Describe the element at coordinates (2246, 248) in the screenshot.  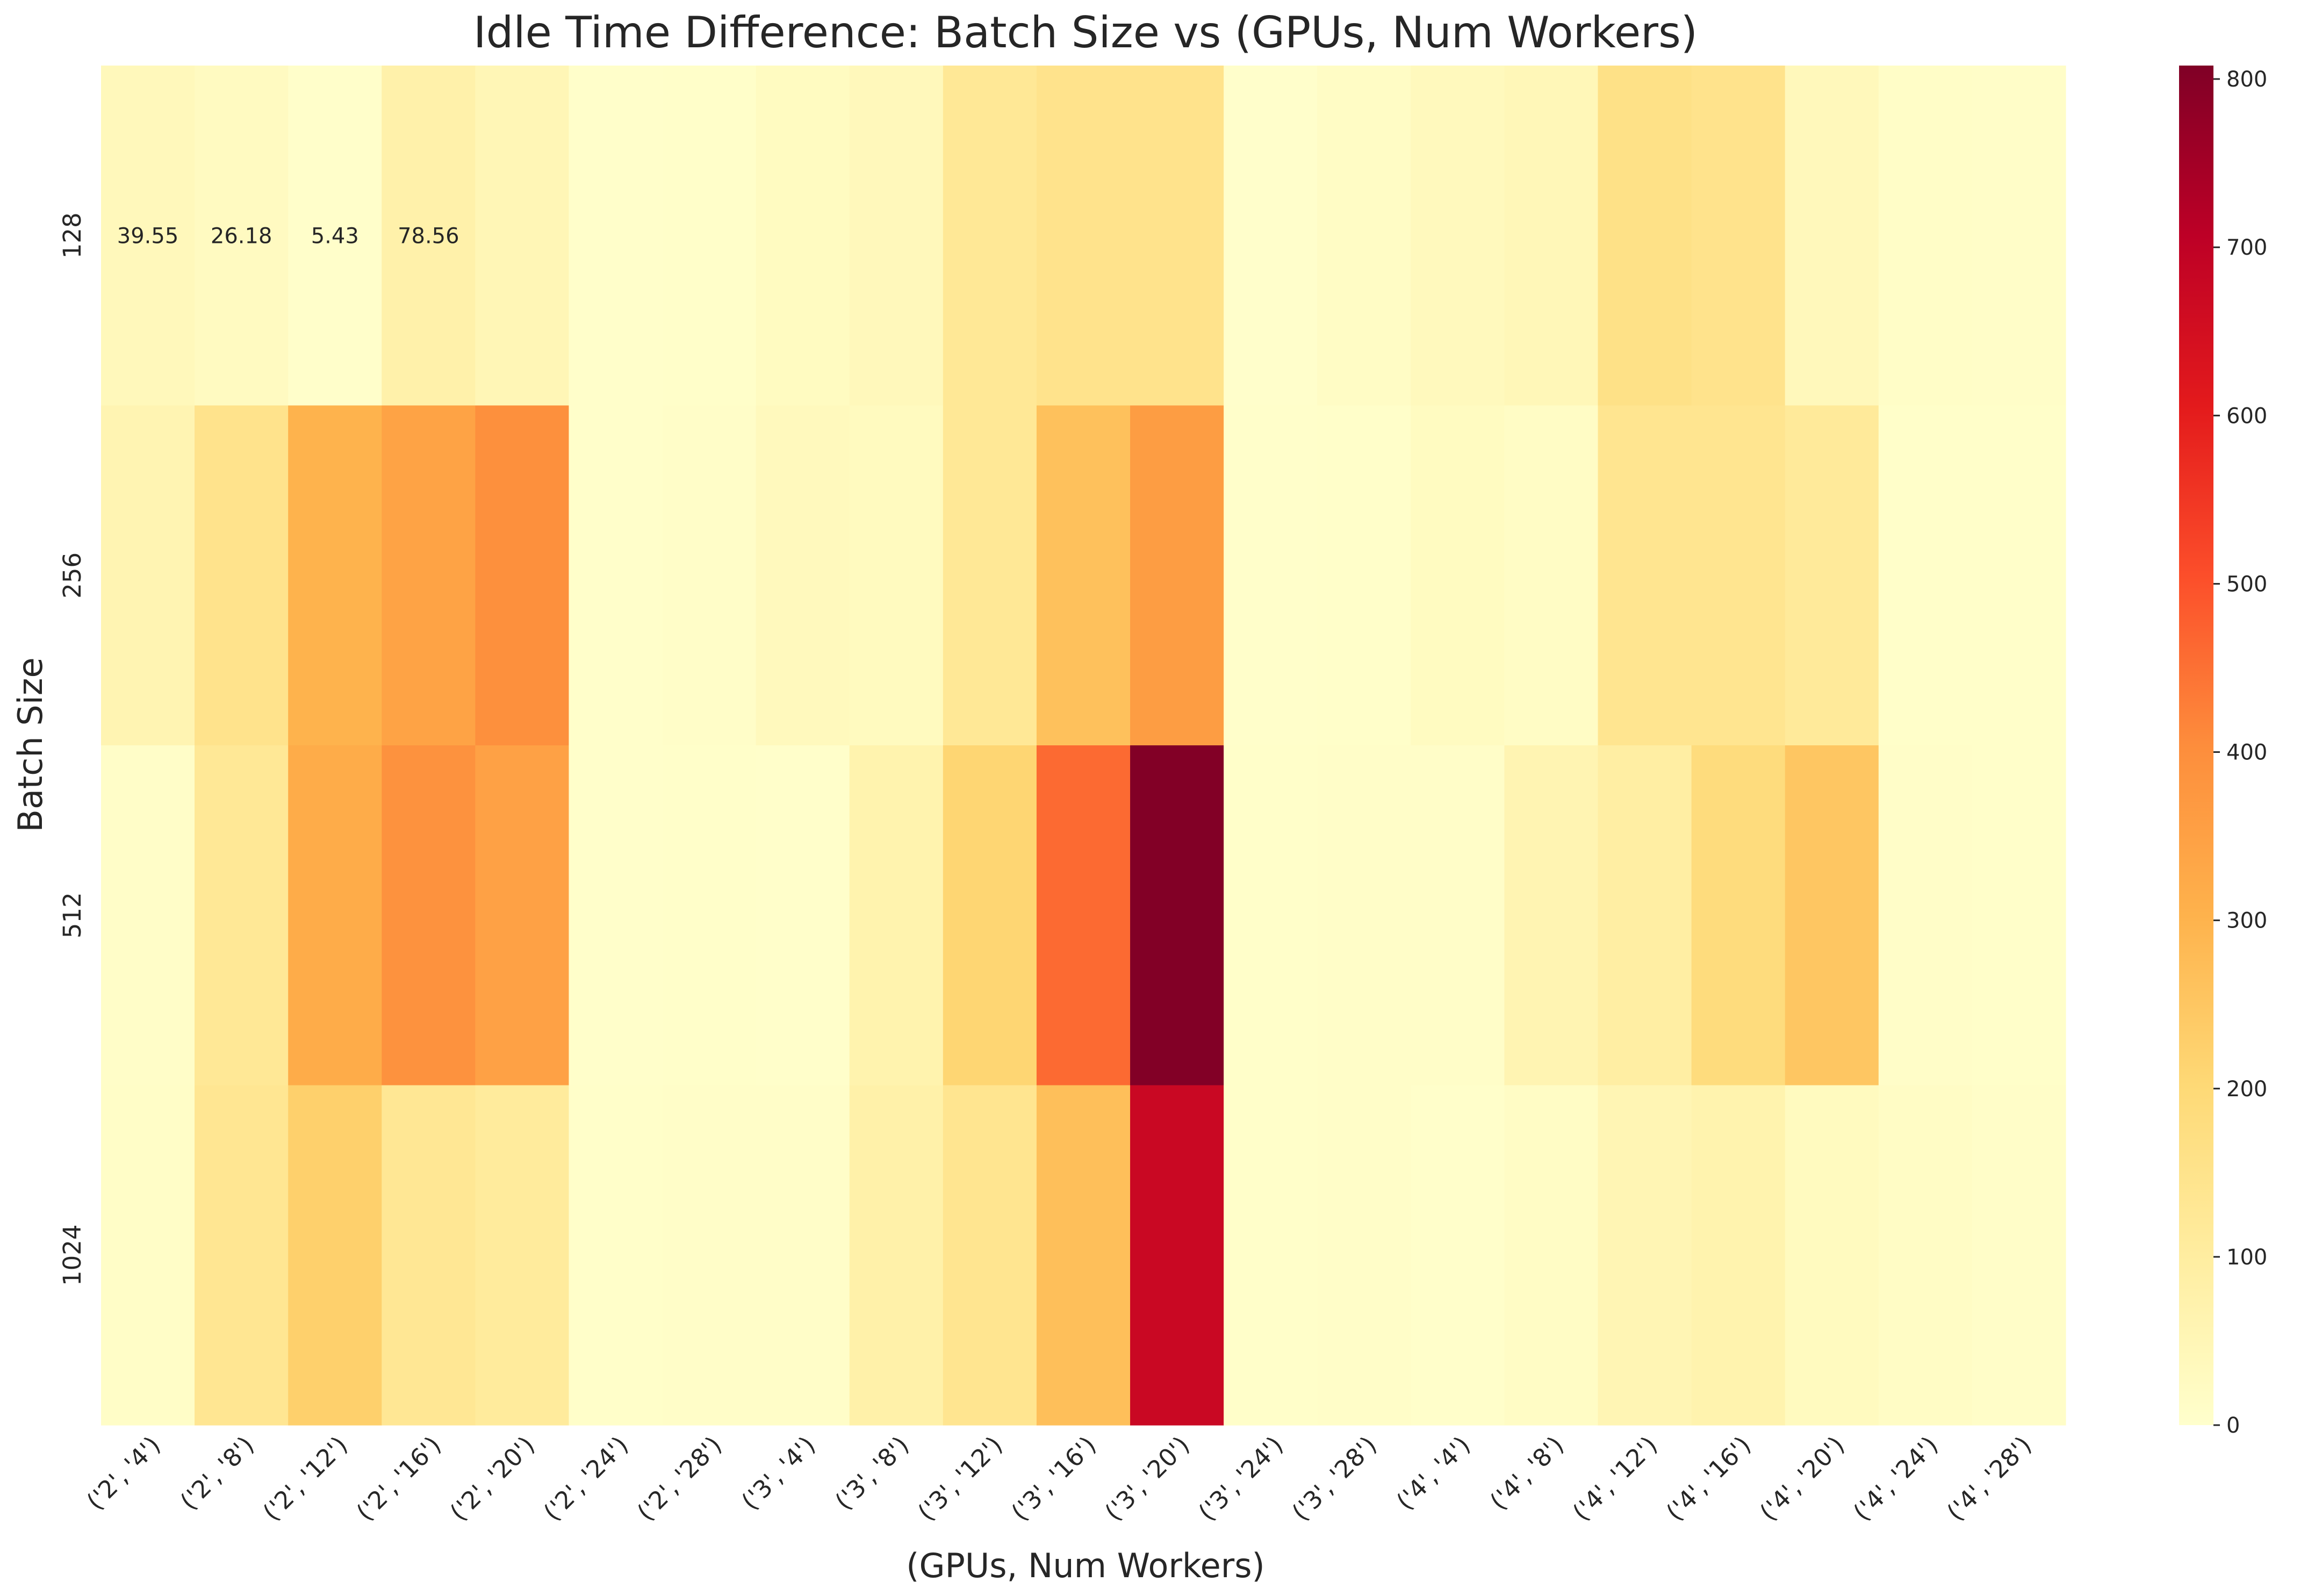
I see `colorbar-tick-label: 700` at that location.